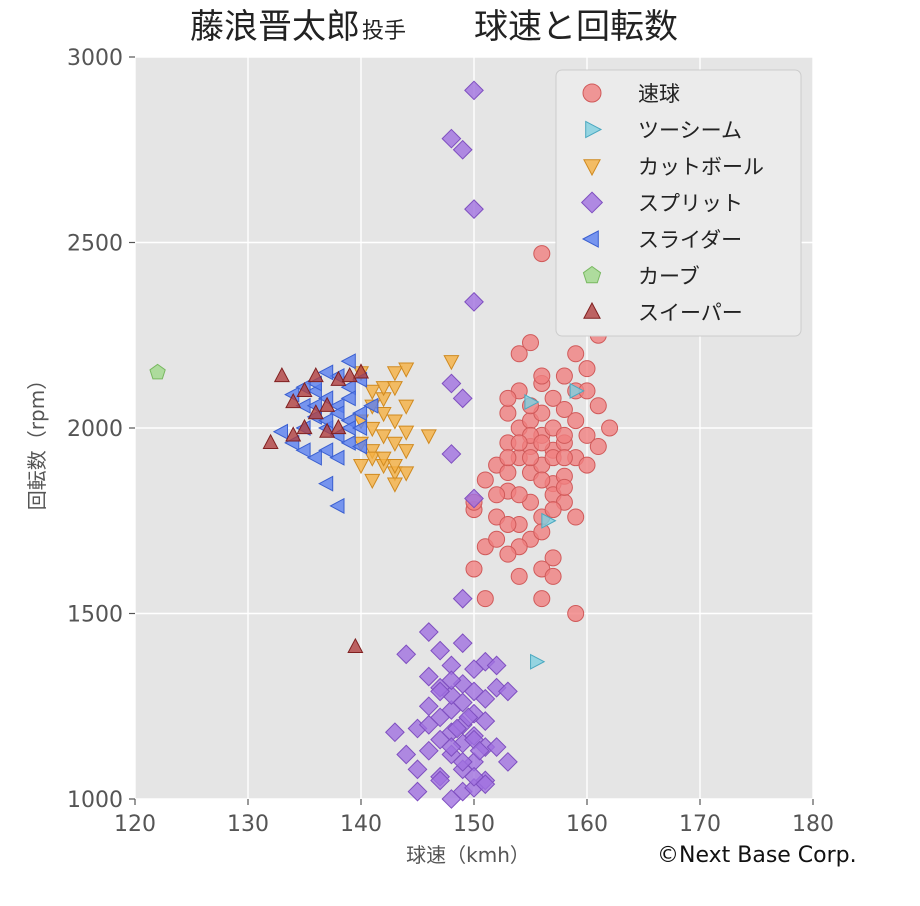 Image resolution: width=920 pixels, height=906 pixels. I want to click on chart-title-suffix: 投手, so click(384, 31).